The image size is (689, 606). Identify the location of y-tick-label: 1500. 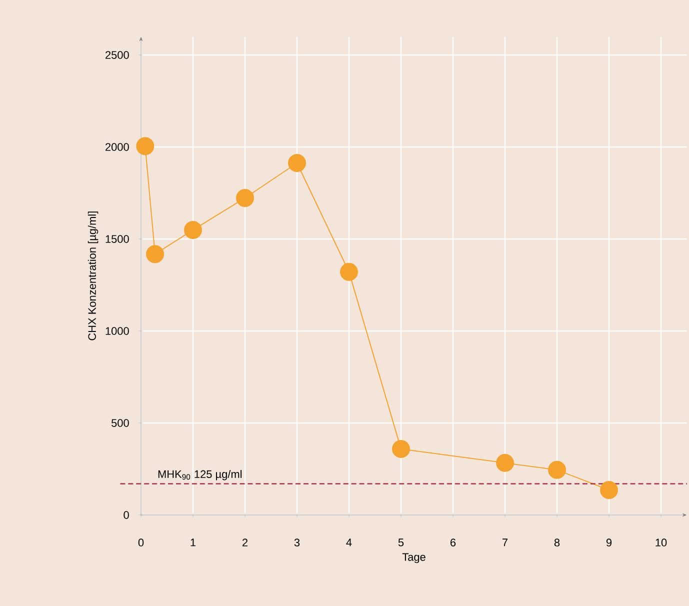
(117, 239).